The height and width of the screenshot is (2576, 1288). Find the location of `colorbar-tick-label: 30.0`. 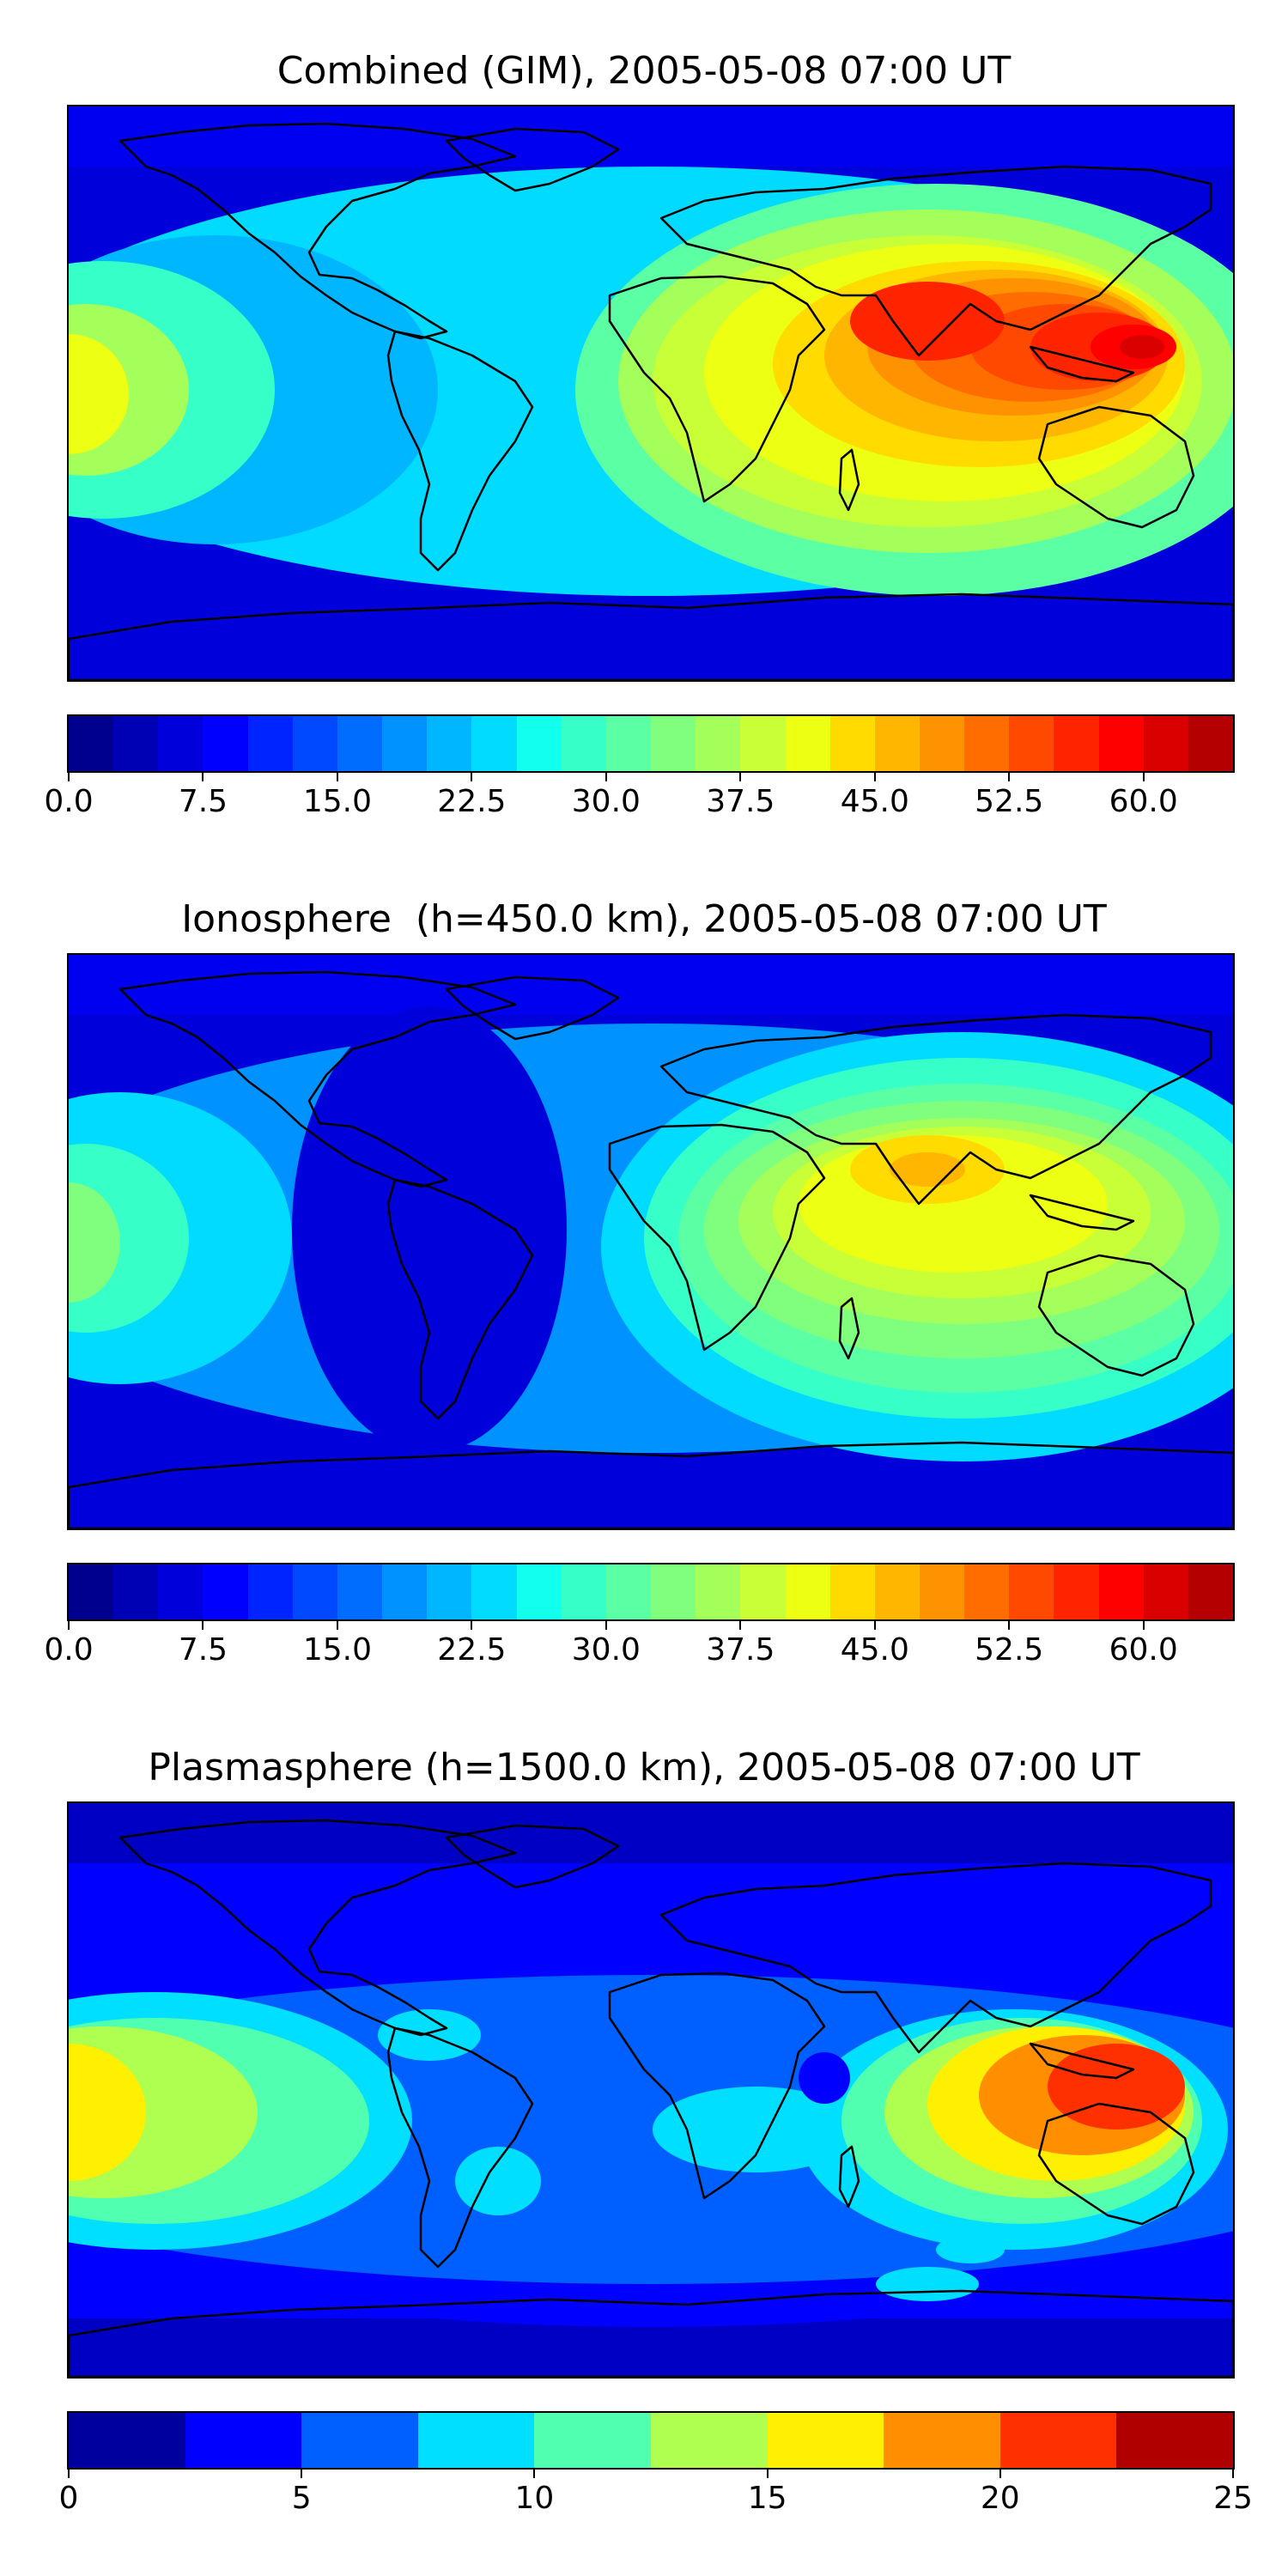

colorbar-tick-label: 30.0 is located at coordinates (606, 801).